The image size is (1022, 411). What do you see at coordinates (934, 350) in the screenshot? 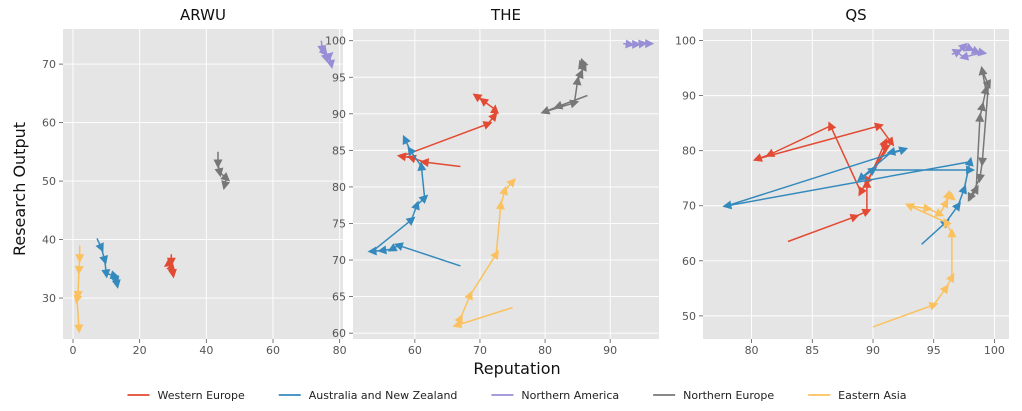
I see `x-tick-label: 95` at bounding box center [934, 350].